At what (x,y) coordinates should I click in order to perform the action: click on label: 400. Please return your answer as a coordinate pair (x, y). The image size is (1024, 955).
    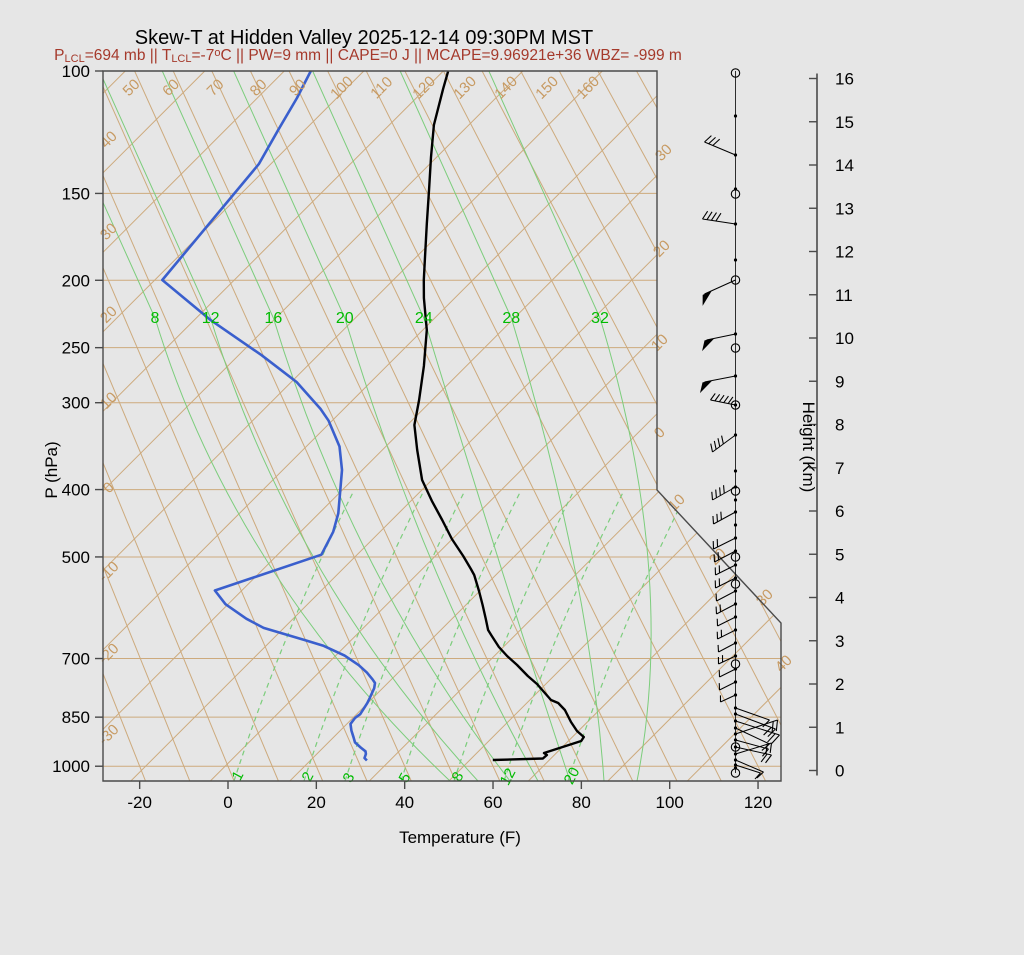
    Looking at the image, I should click on (76, 490).